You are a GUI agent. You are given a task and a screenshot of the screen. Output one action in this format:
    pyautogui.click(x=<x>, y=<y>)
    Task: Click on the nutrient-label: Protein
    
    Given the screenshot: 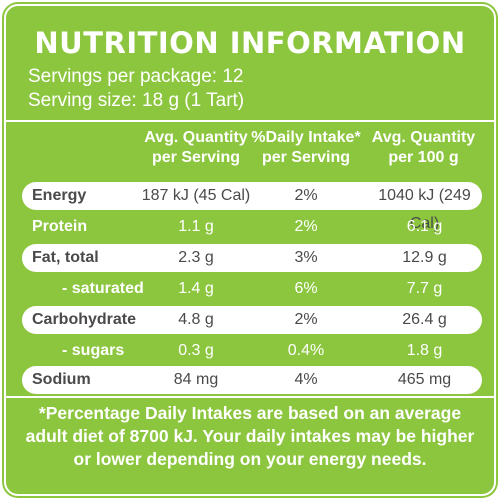 What is the action you would take?
    pyautogui.click(x=60, y=226)
    